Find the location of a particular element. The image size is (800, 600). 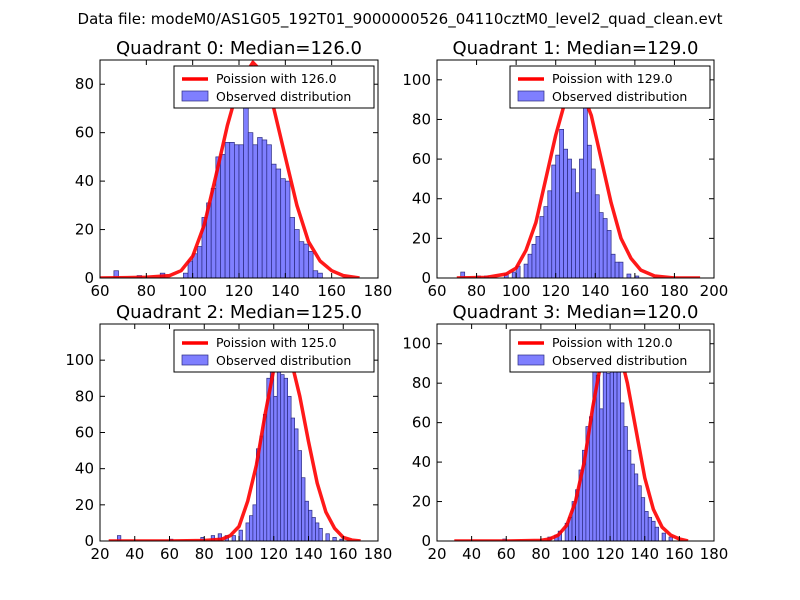

panel-title: Quadrant 3: Median=120.0 is located at coordinates (576, 312).